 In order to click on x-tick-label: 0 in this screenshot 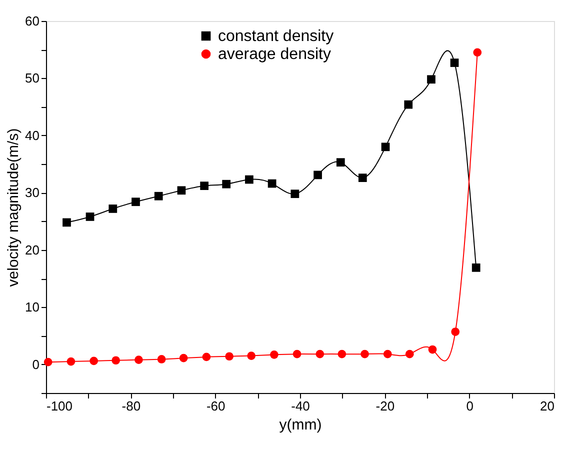, I will do `click(470, 406)`.